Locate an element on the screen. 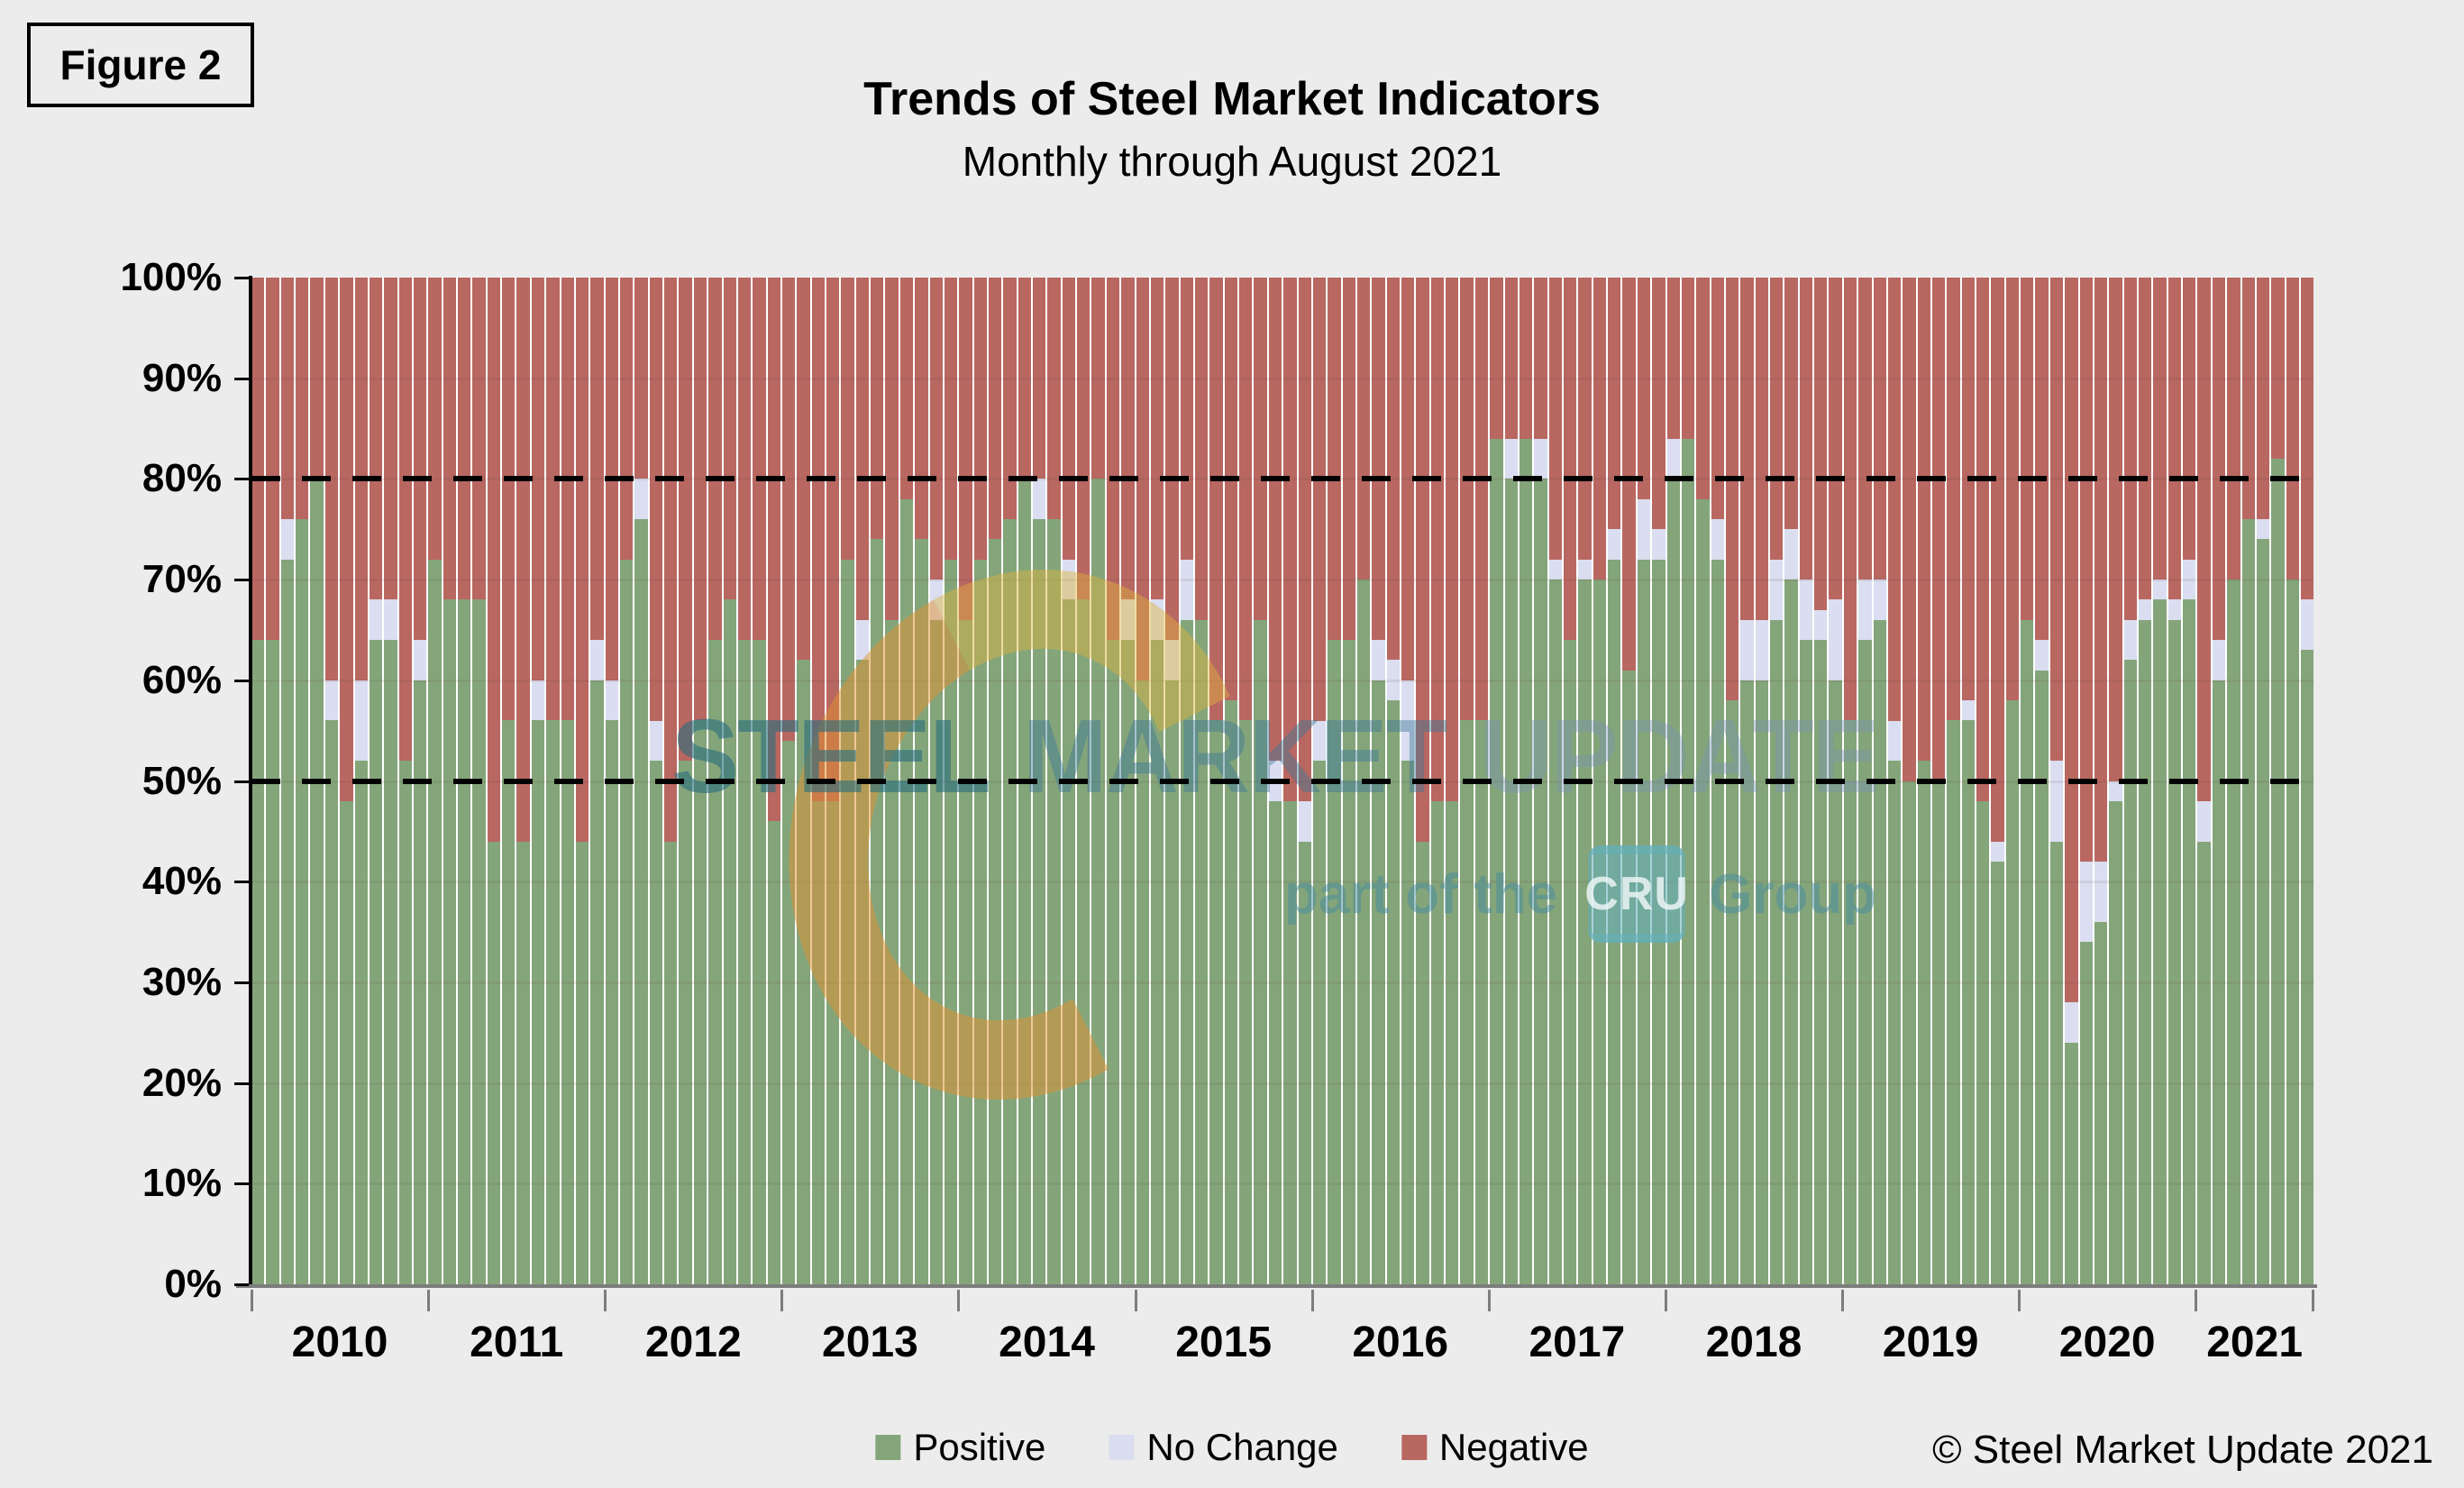 The width and height of the screenshot is (2464, 1488). x-boundary-tick-2021 is located at coordinates (2196, 1300).